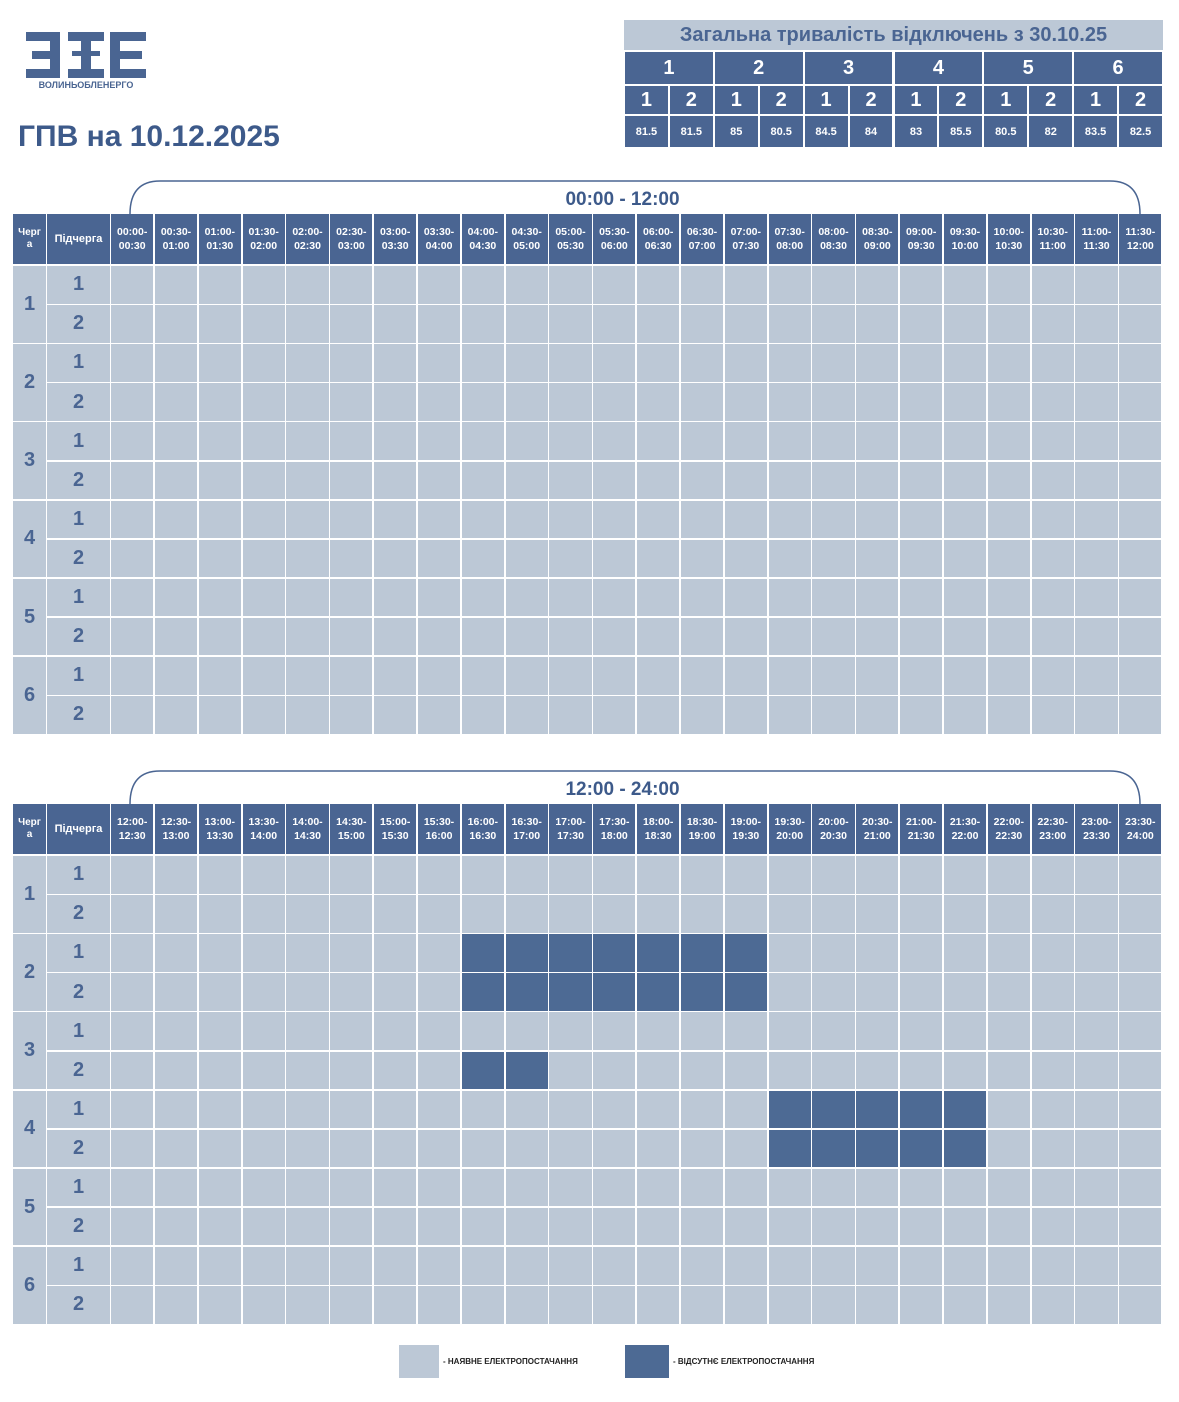 The image size is (1179, 1402). Describe the element at coordinates (781, 100) in the screenshot. I see `summary-subgroup: 2` at that location.